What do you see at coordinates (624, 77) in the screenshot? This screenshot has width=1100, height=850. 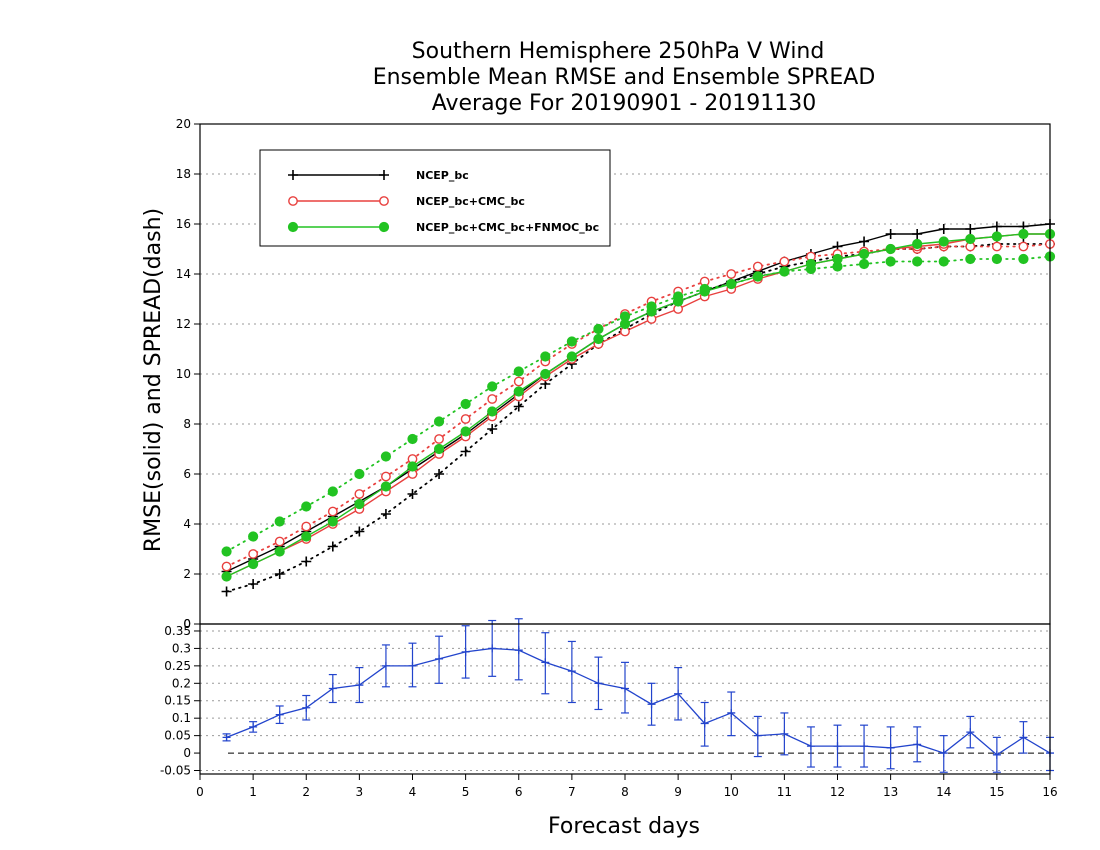 I see `title-line-2: Ensemble Mean RMSE and Ensemble SPREAD` at bounding box center [624, 77].